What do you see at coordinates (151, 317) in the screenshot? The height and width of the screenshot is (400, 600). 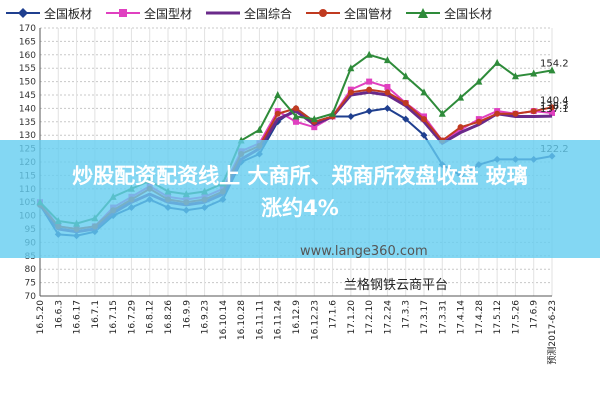 I see `x-tick-label: 16.8.12` at bounding box center [151, 317].